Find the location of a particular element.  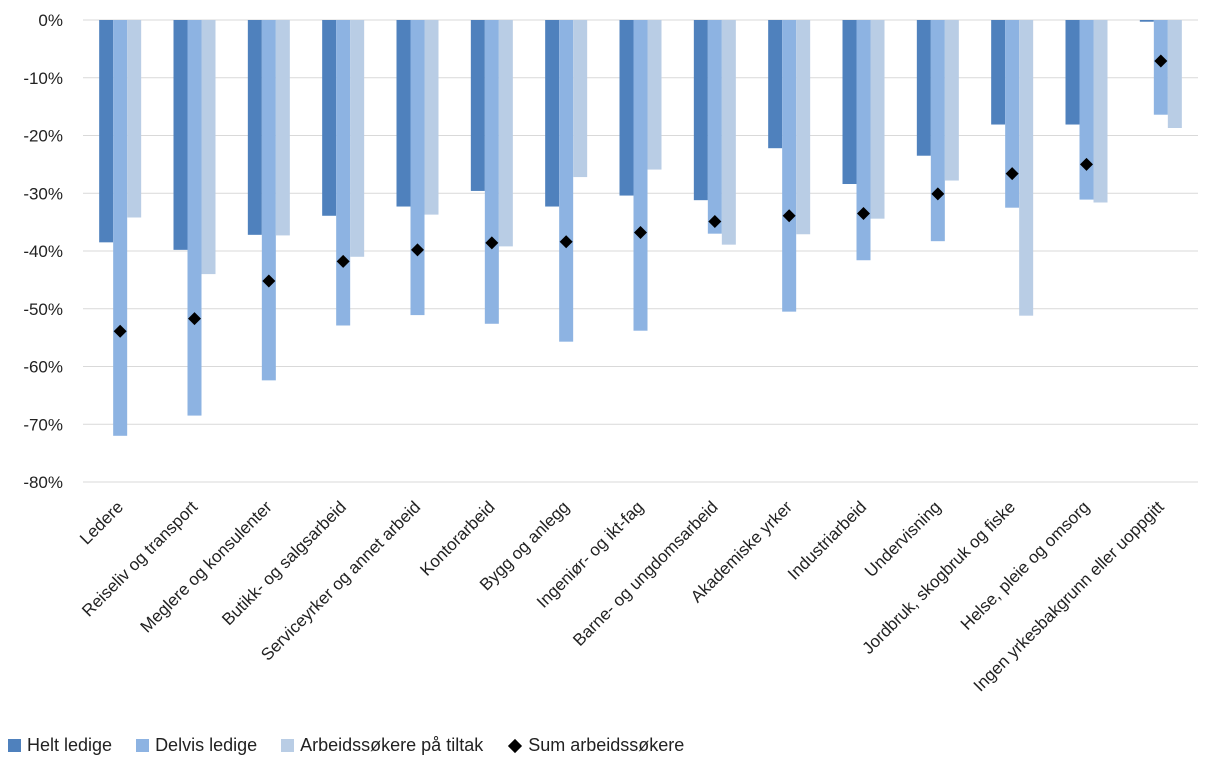

legend-item-tiltak: Arbeidssøkere på tiltak is located at coordinates (382, 745).